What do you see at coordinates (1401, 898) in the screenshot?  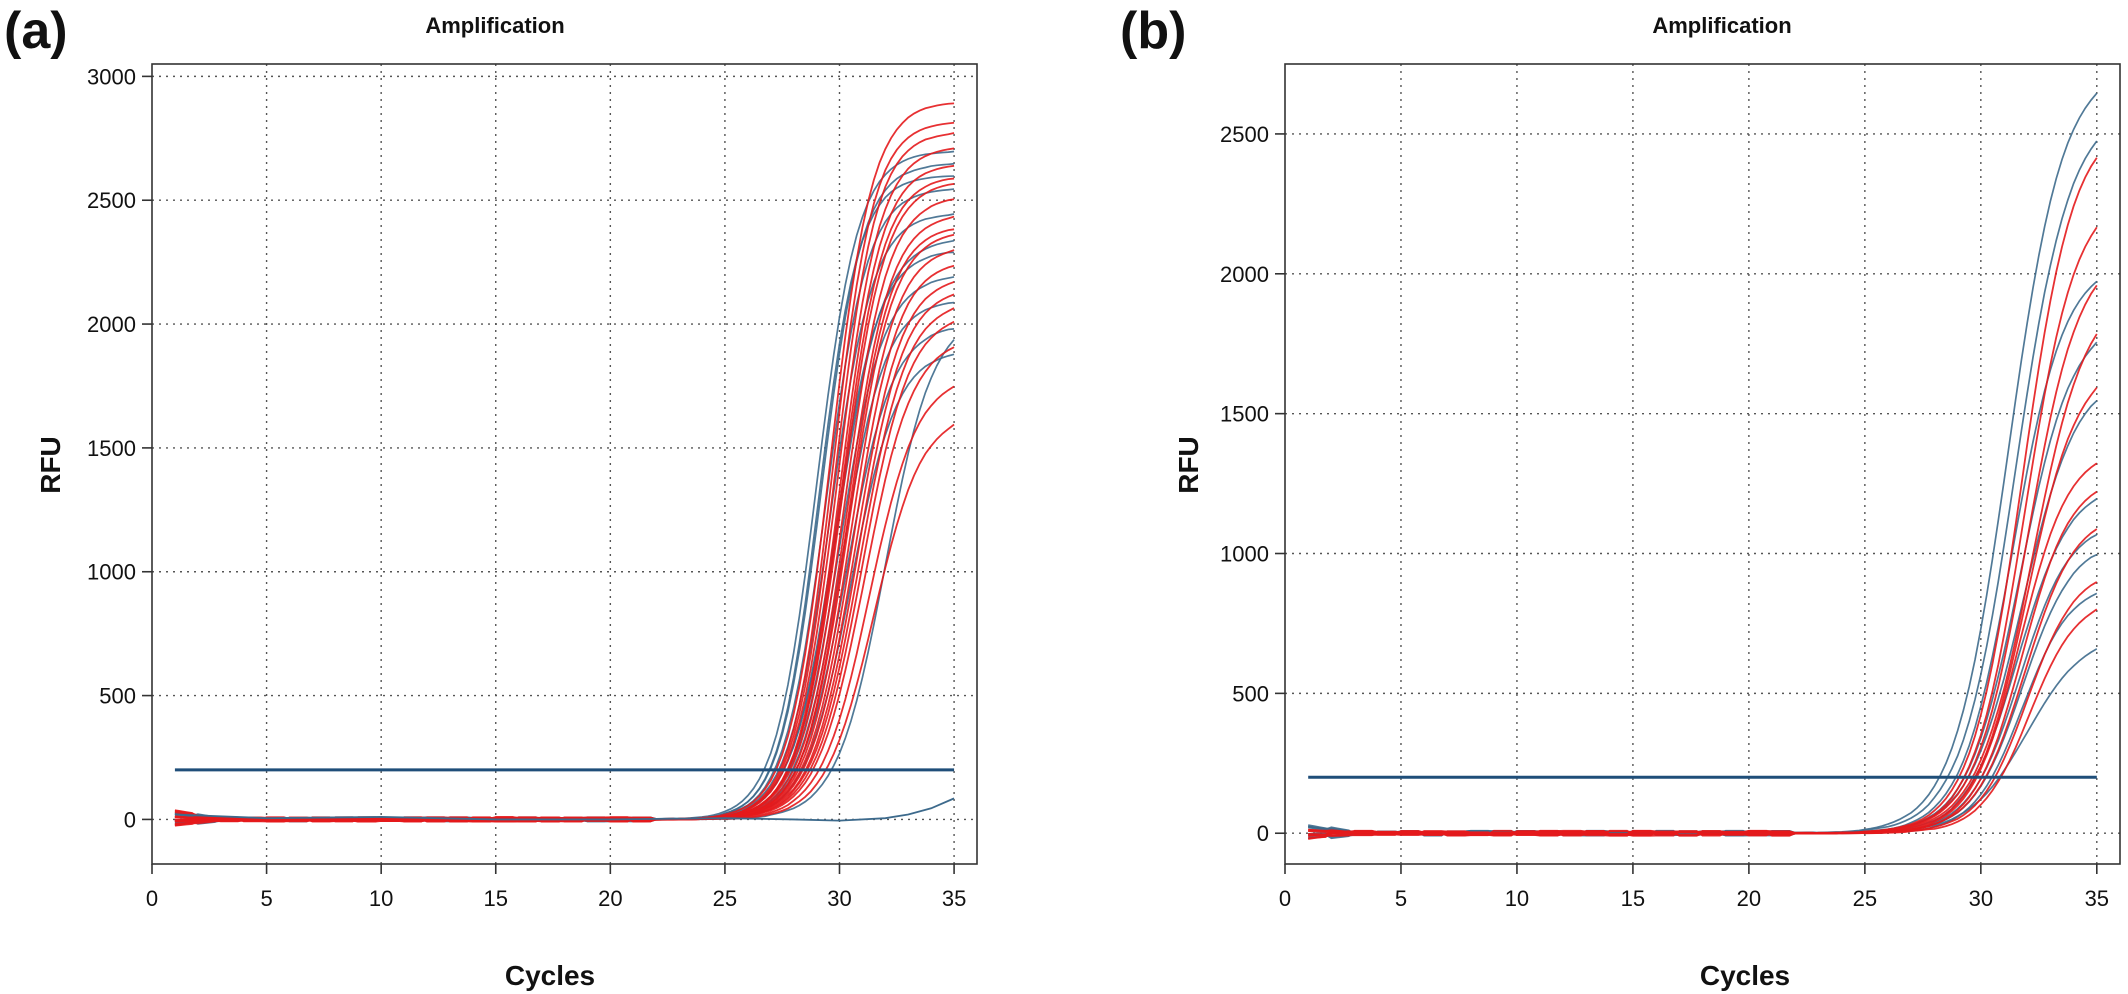 I see `x-tick-label-b: 5` at bounding box center [1401, 898].